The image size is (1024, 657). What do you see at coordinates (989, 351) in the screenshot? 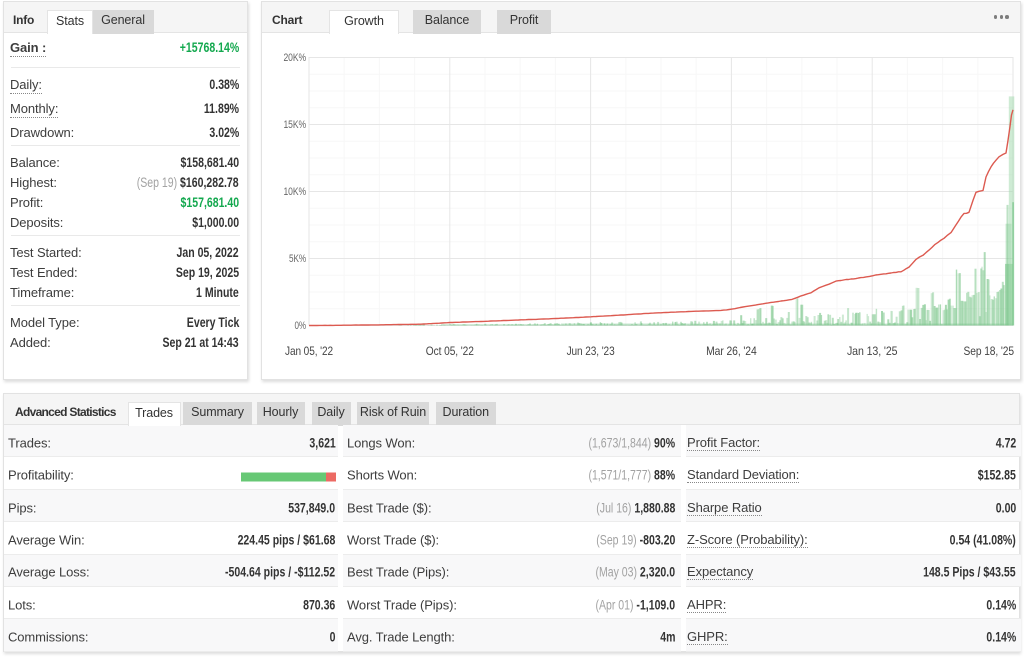
I see `svg-text: Sep 18, '25` at bounding box center [989, 351].